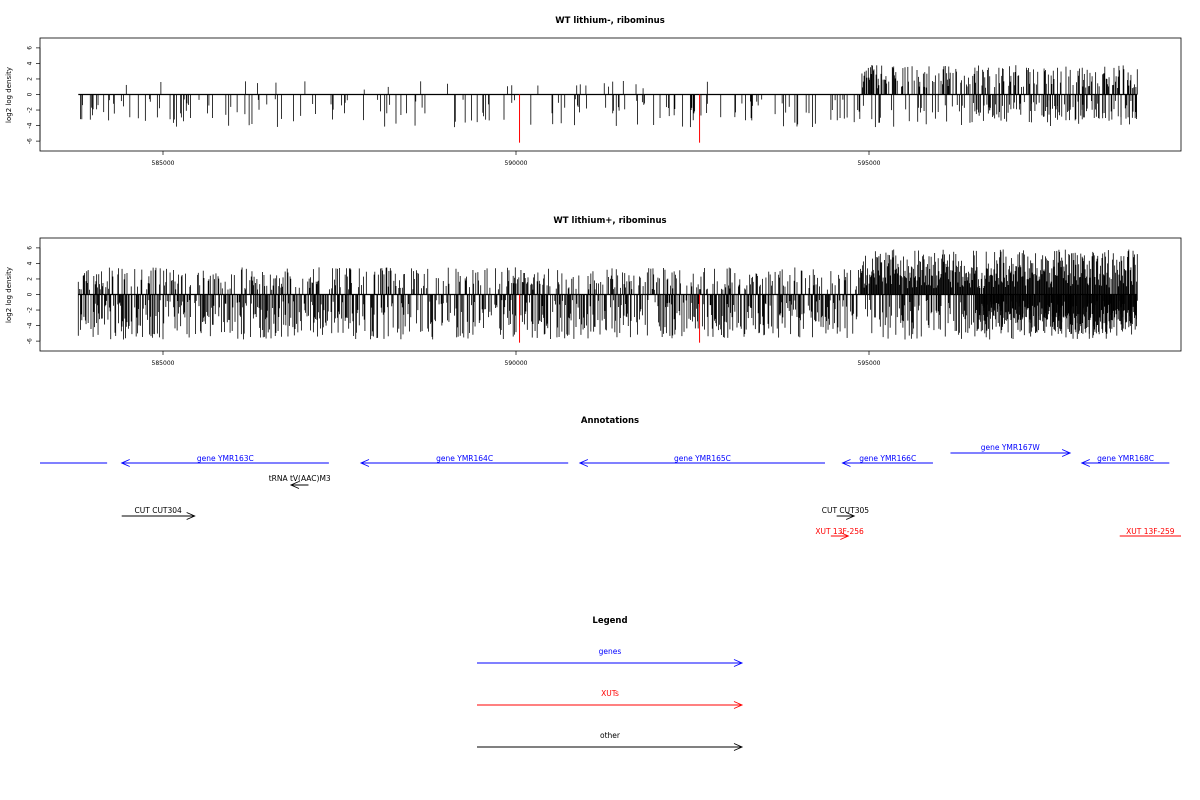 Image resolution: width=1200 pixels, height=800 pixels. What do you see at coordinates (609, 221) in the screenshot?
I see `panel-title-lithium-plus: WT lithium+, ribominus` at bounding box center [609, 221].